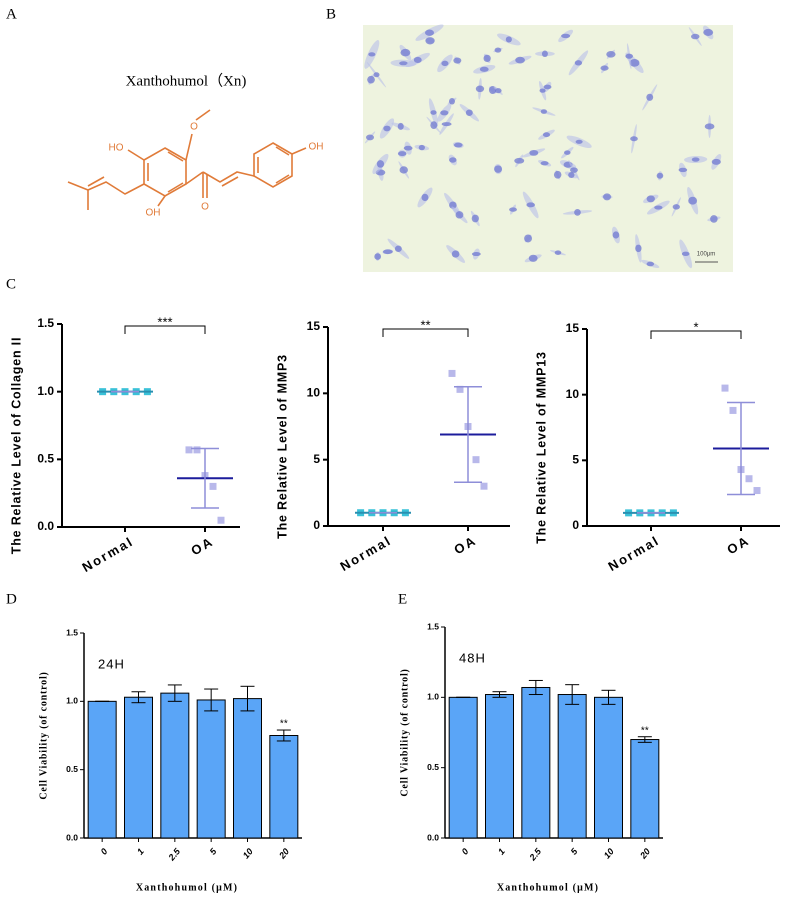 This screenshot has height=901, width=789. What do you see at coordinates (116, 148) in the screenshot?
I see `atom-label: HO` at bounding box center [116, 148].